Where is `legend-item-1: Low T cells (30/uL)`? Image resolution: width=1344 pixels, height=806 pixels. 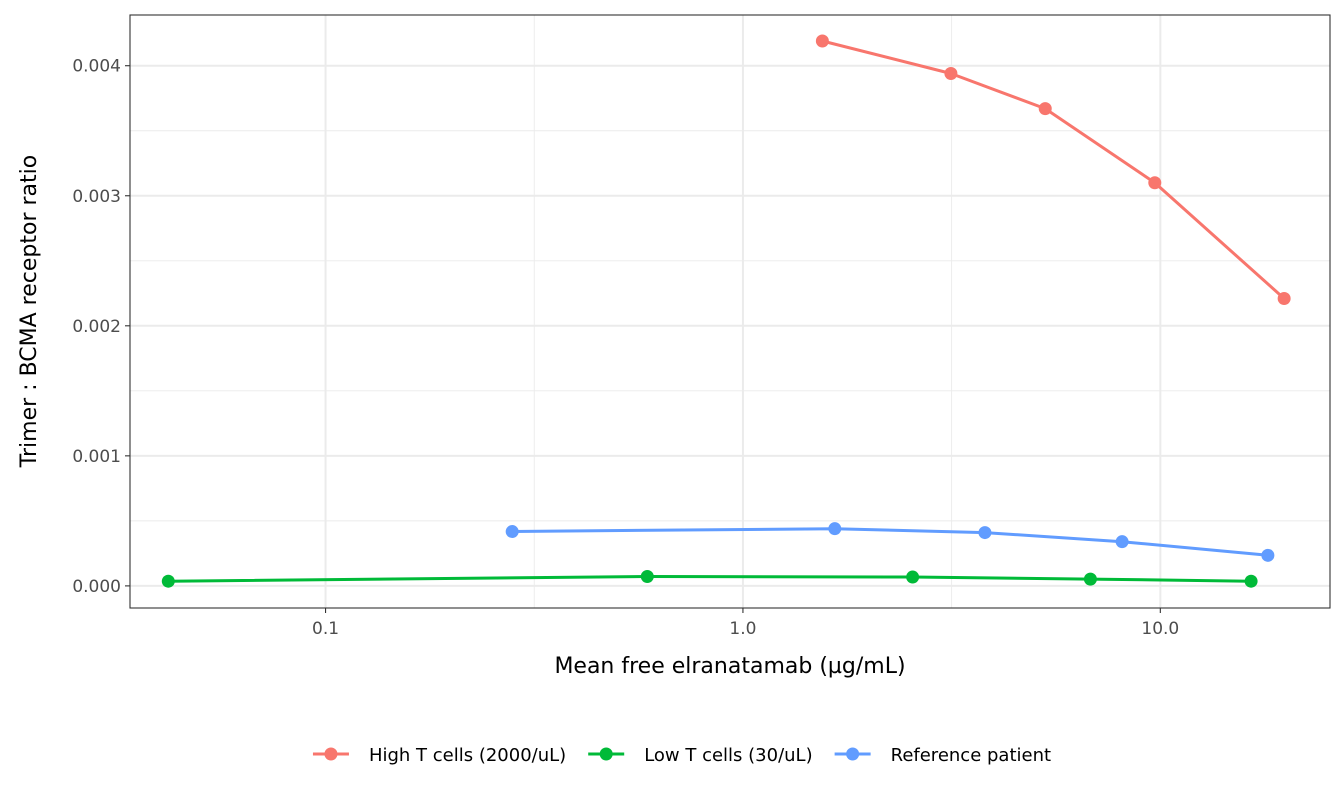
legend-item-1: Low T cells (30/uL) is located at coordinates (700, 755).